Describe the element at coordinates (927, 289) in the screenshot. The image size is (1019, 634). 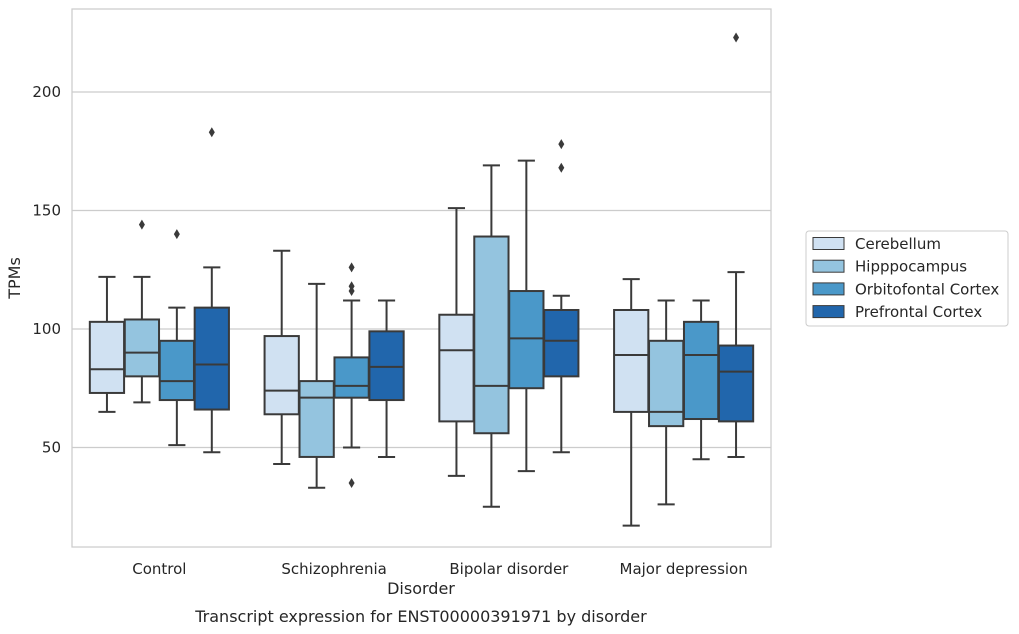
I see `legend-label: Orbitofontal Cortex` at that location.